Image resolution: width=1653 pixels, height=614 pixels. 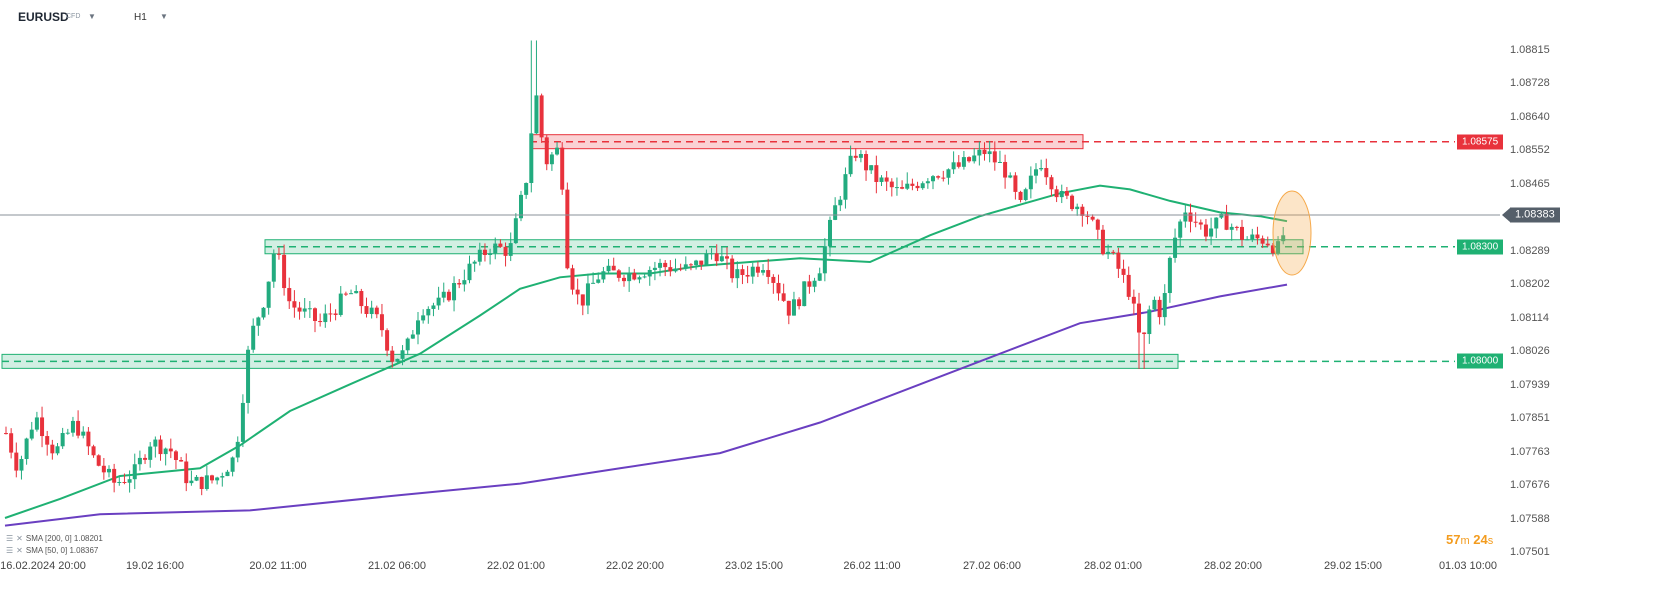 What do you see at coordinates (1530, 552) in the screenshot?
I see `price-tick-label: 1.07501` at bounding box center [1530, 552].